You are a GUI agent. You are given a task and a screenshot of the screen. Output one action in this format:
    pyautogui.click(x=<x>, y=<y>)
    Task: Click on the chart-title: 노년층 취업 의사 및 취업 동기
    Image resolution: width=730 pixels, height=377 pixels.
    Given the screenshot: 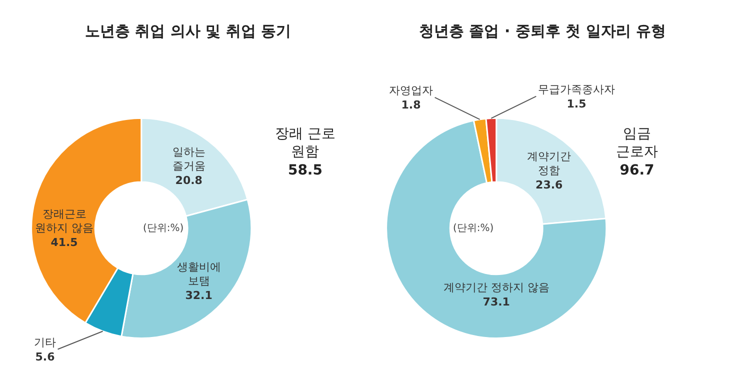 What is the action you would take?
    pyautogui.click(x=188, y=31)
    